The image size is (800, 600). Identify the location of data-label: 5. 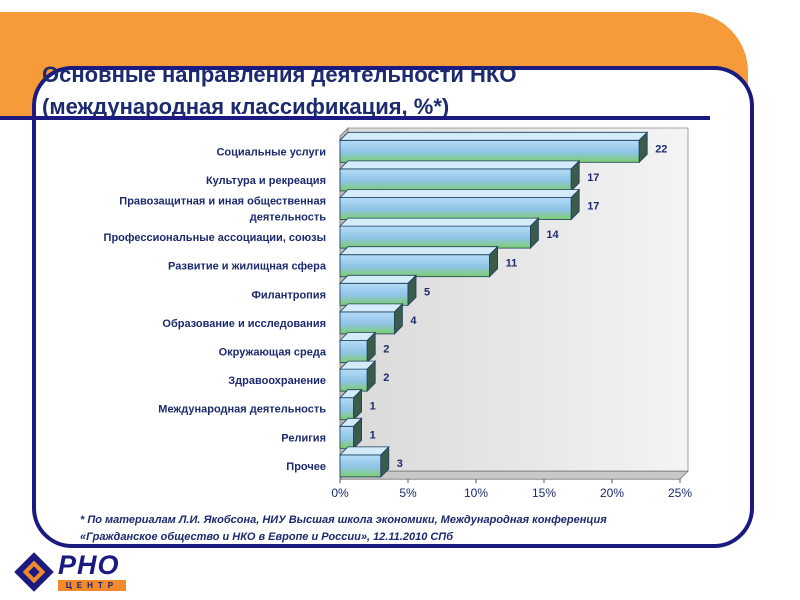
(427, 292).